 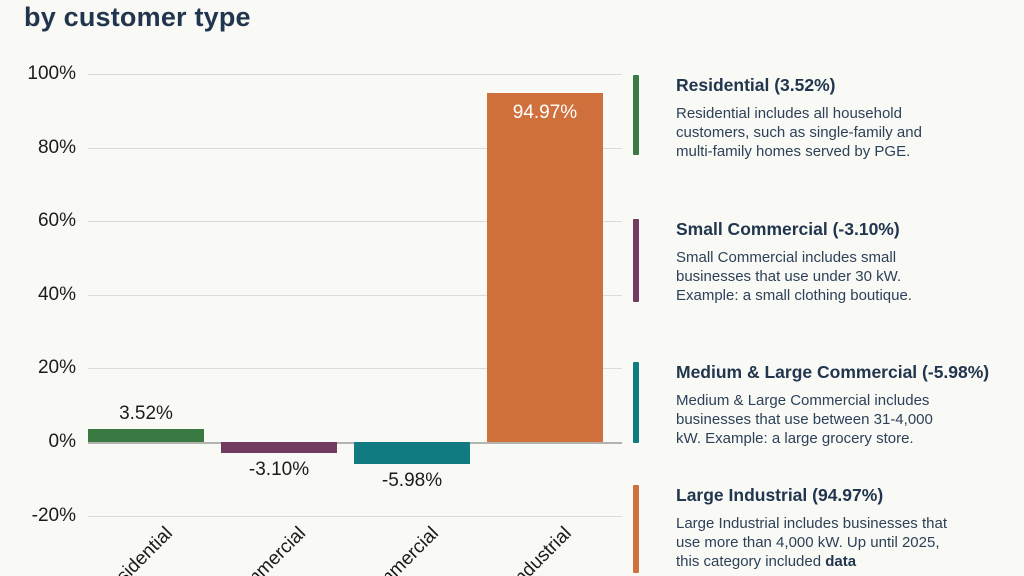 What do you see at coordinates (146, 435) in the screenshot?
I see `bar-residential` at bounding box center [146, 435].